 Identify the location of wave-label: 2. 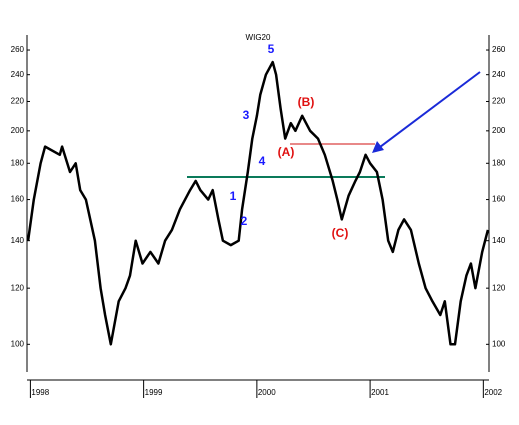
(244, 221).